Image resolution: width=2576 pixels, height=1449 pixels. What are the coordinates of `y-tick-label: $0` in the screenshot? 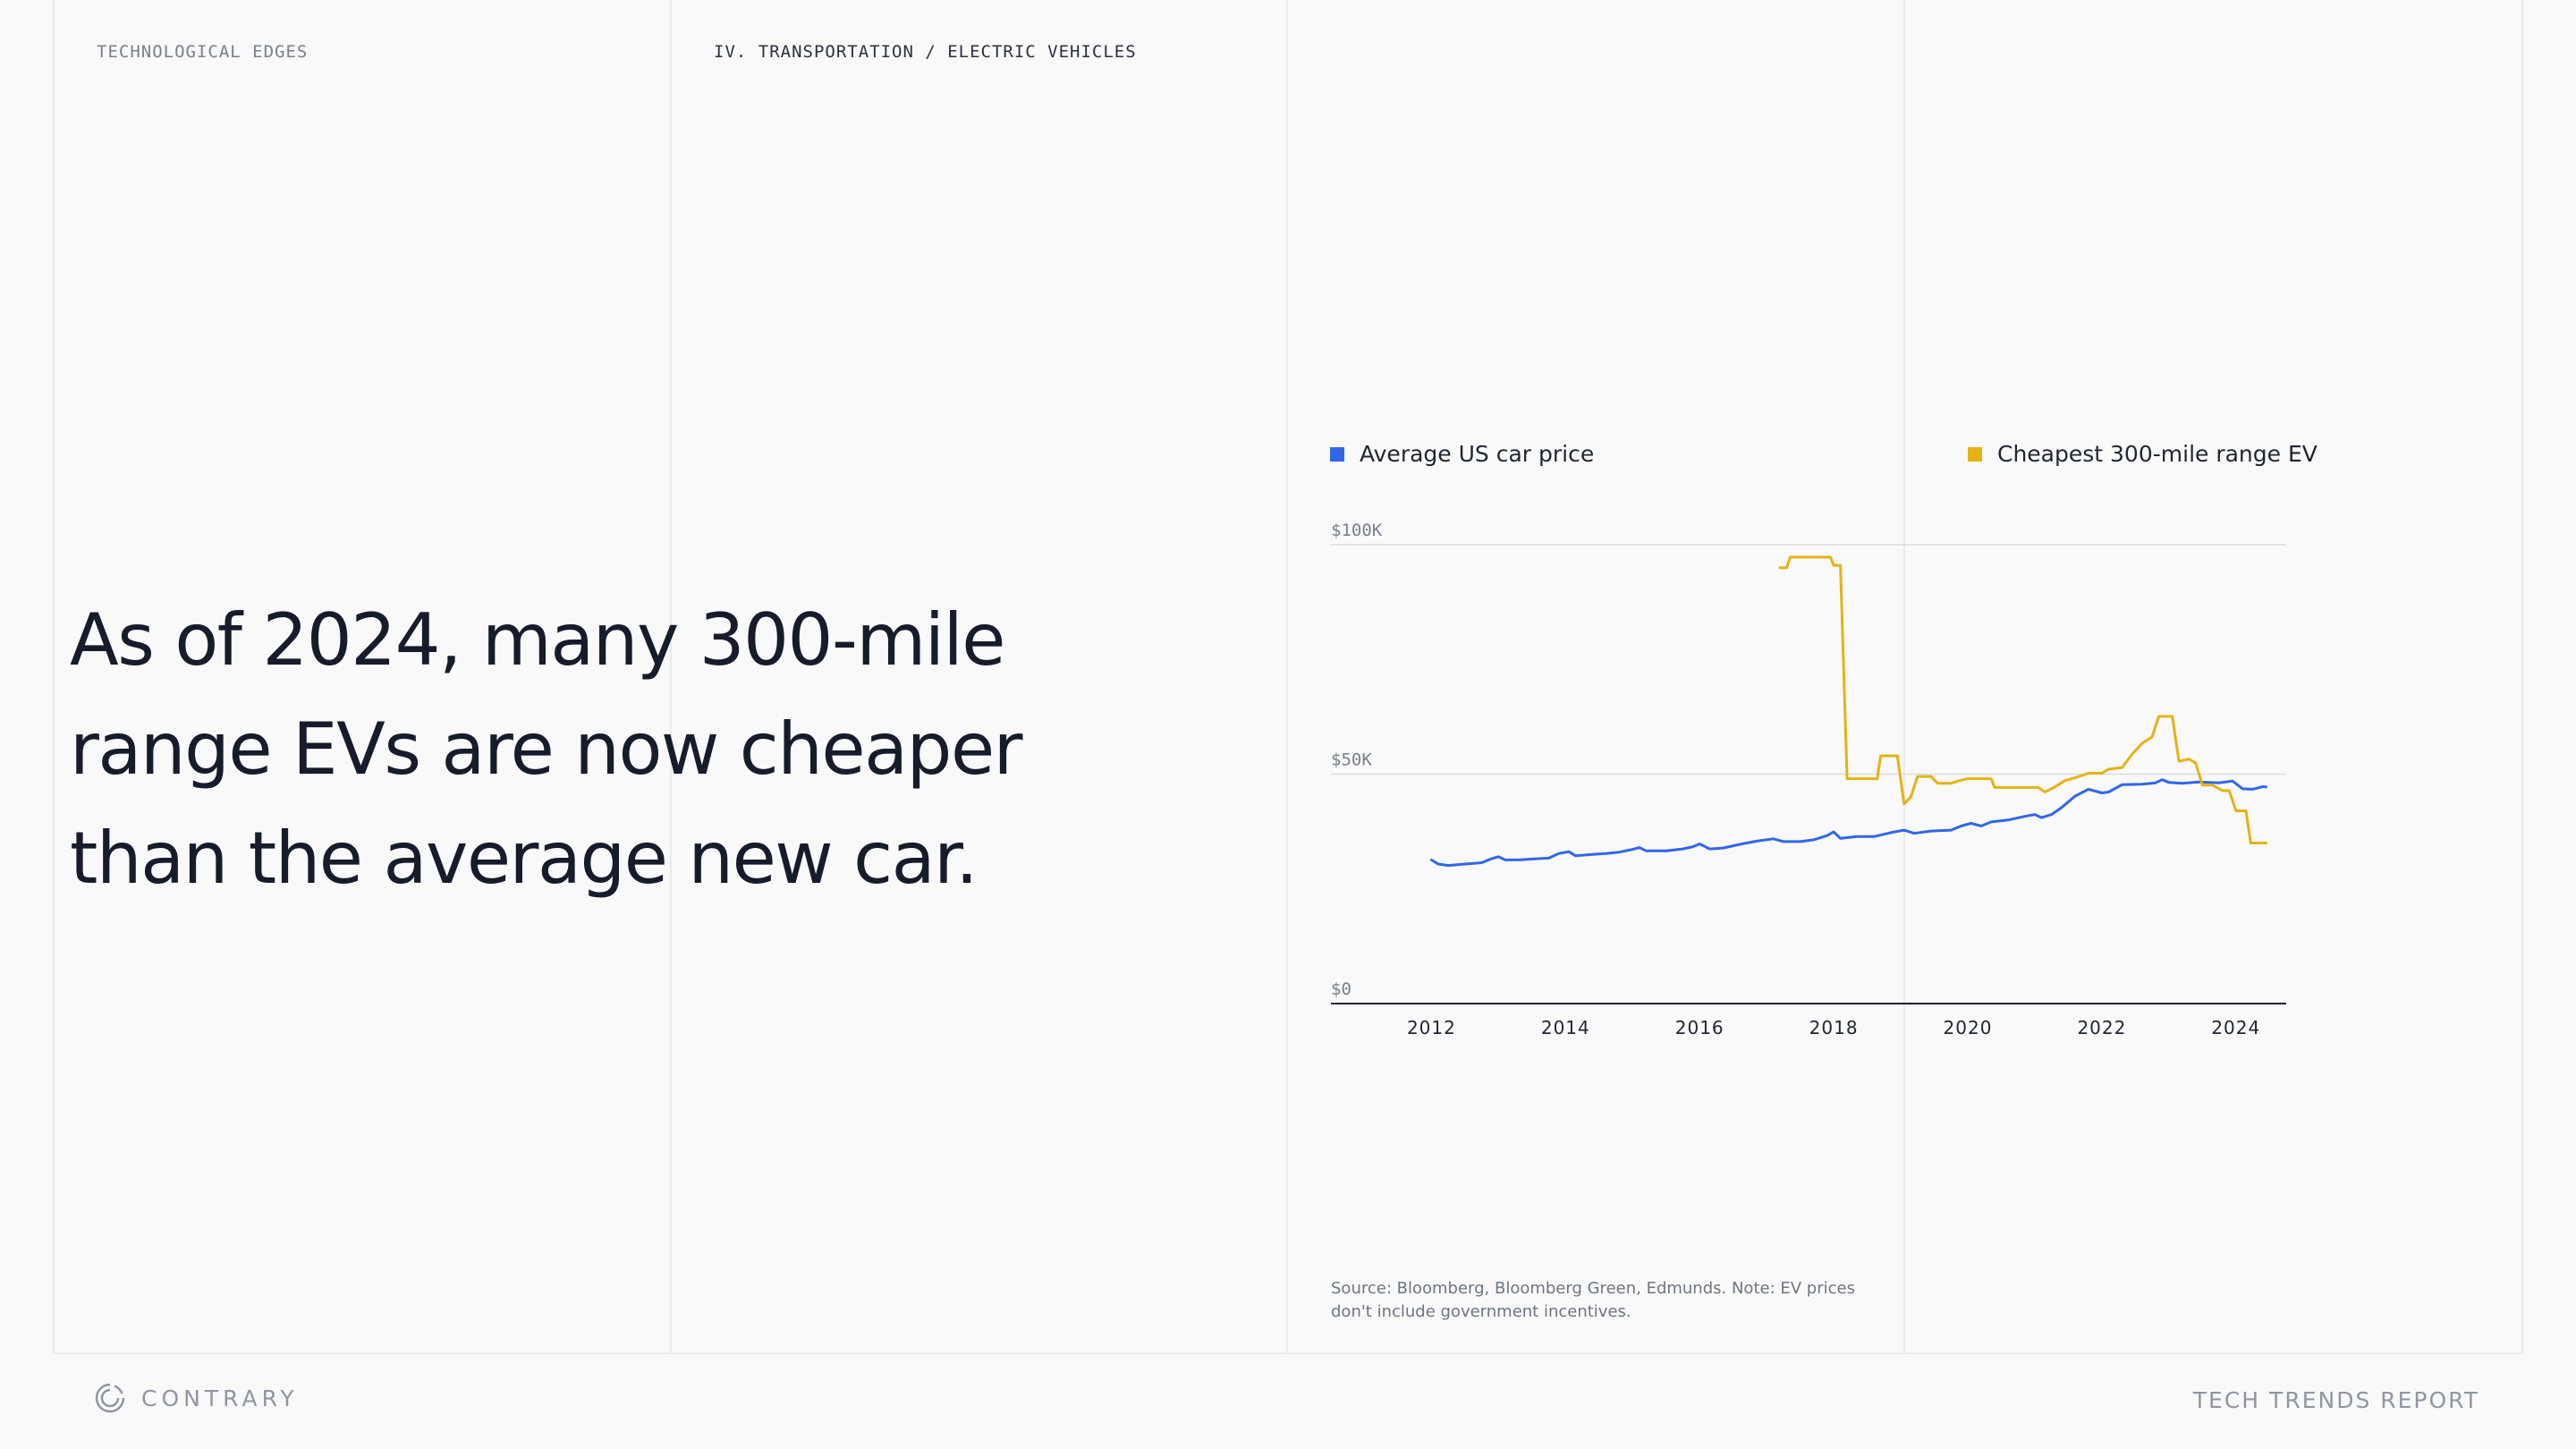 It's located at (1341, 989).